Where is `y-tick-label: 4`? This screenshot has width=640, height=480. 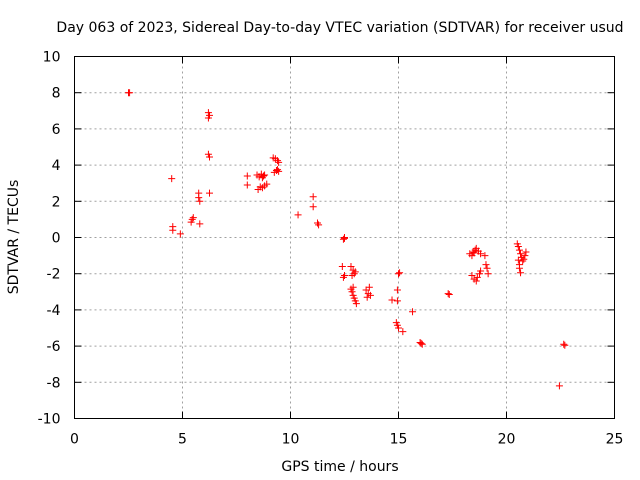
y-tick-label: 4 is located at coordinates (56, 166).